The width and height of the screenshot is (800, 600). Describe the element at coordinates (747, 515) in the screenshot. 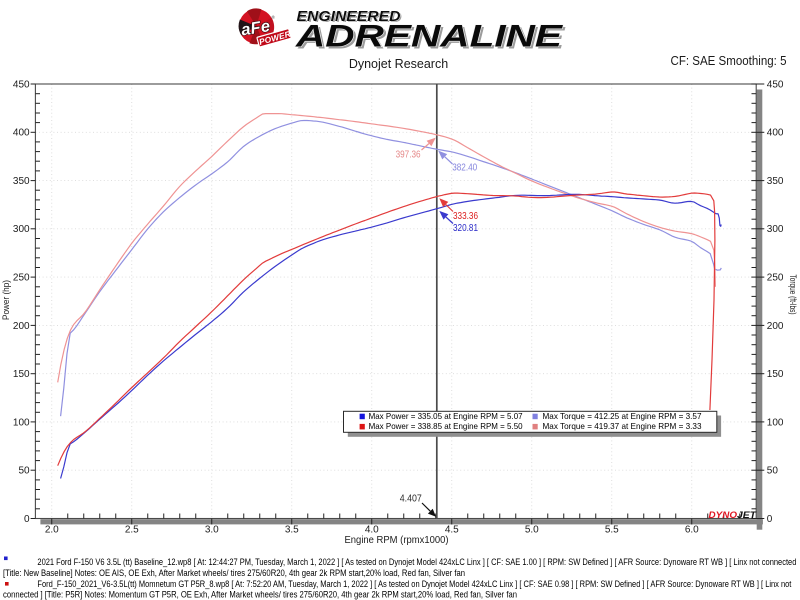

I see `svg-text: JET` at that location.